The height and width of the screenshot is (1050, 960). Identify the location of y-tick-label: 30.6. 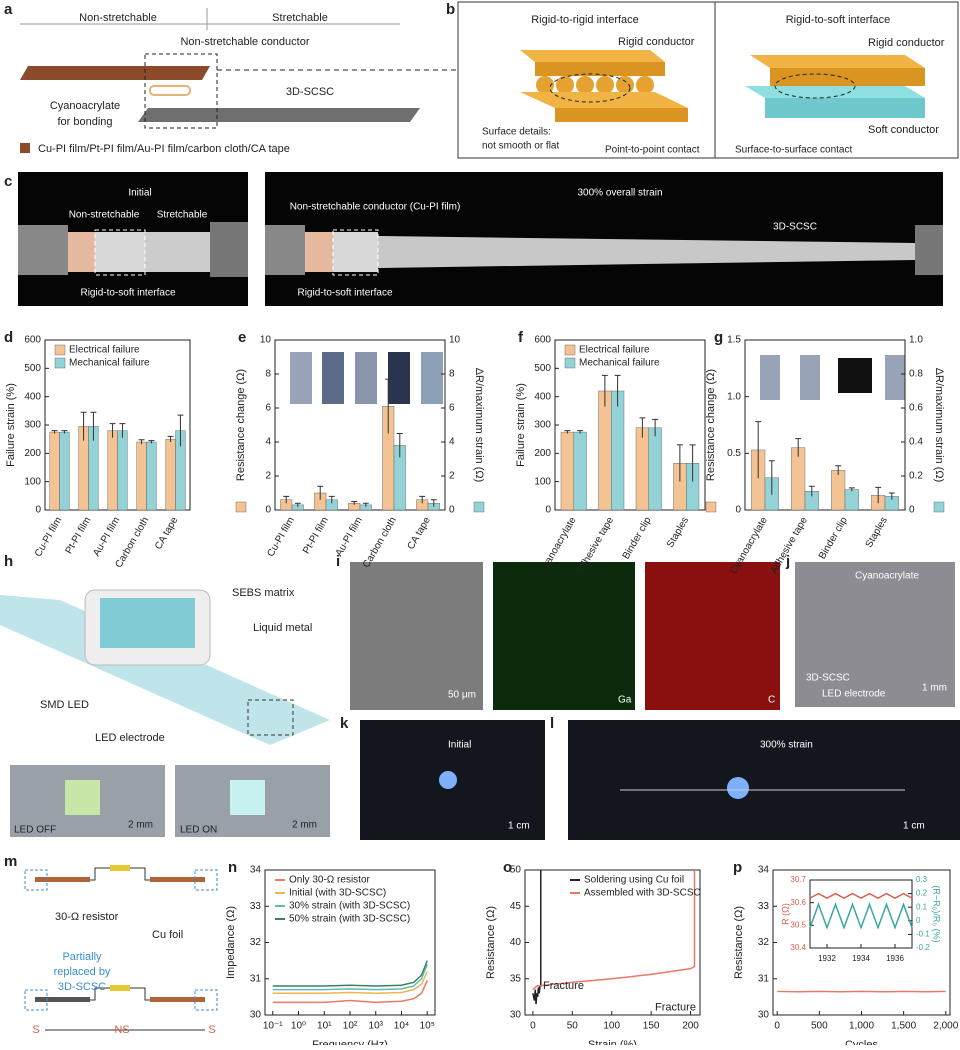
(798, 902).